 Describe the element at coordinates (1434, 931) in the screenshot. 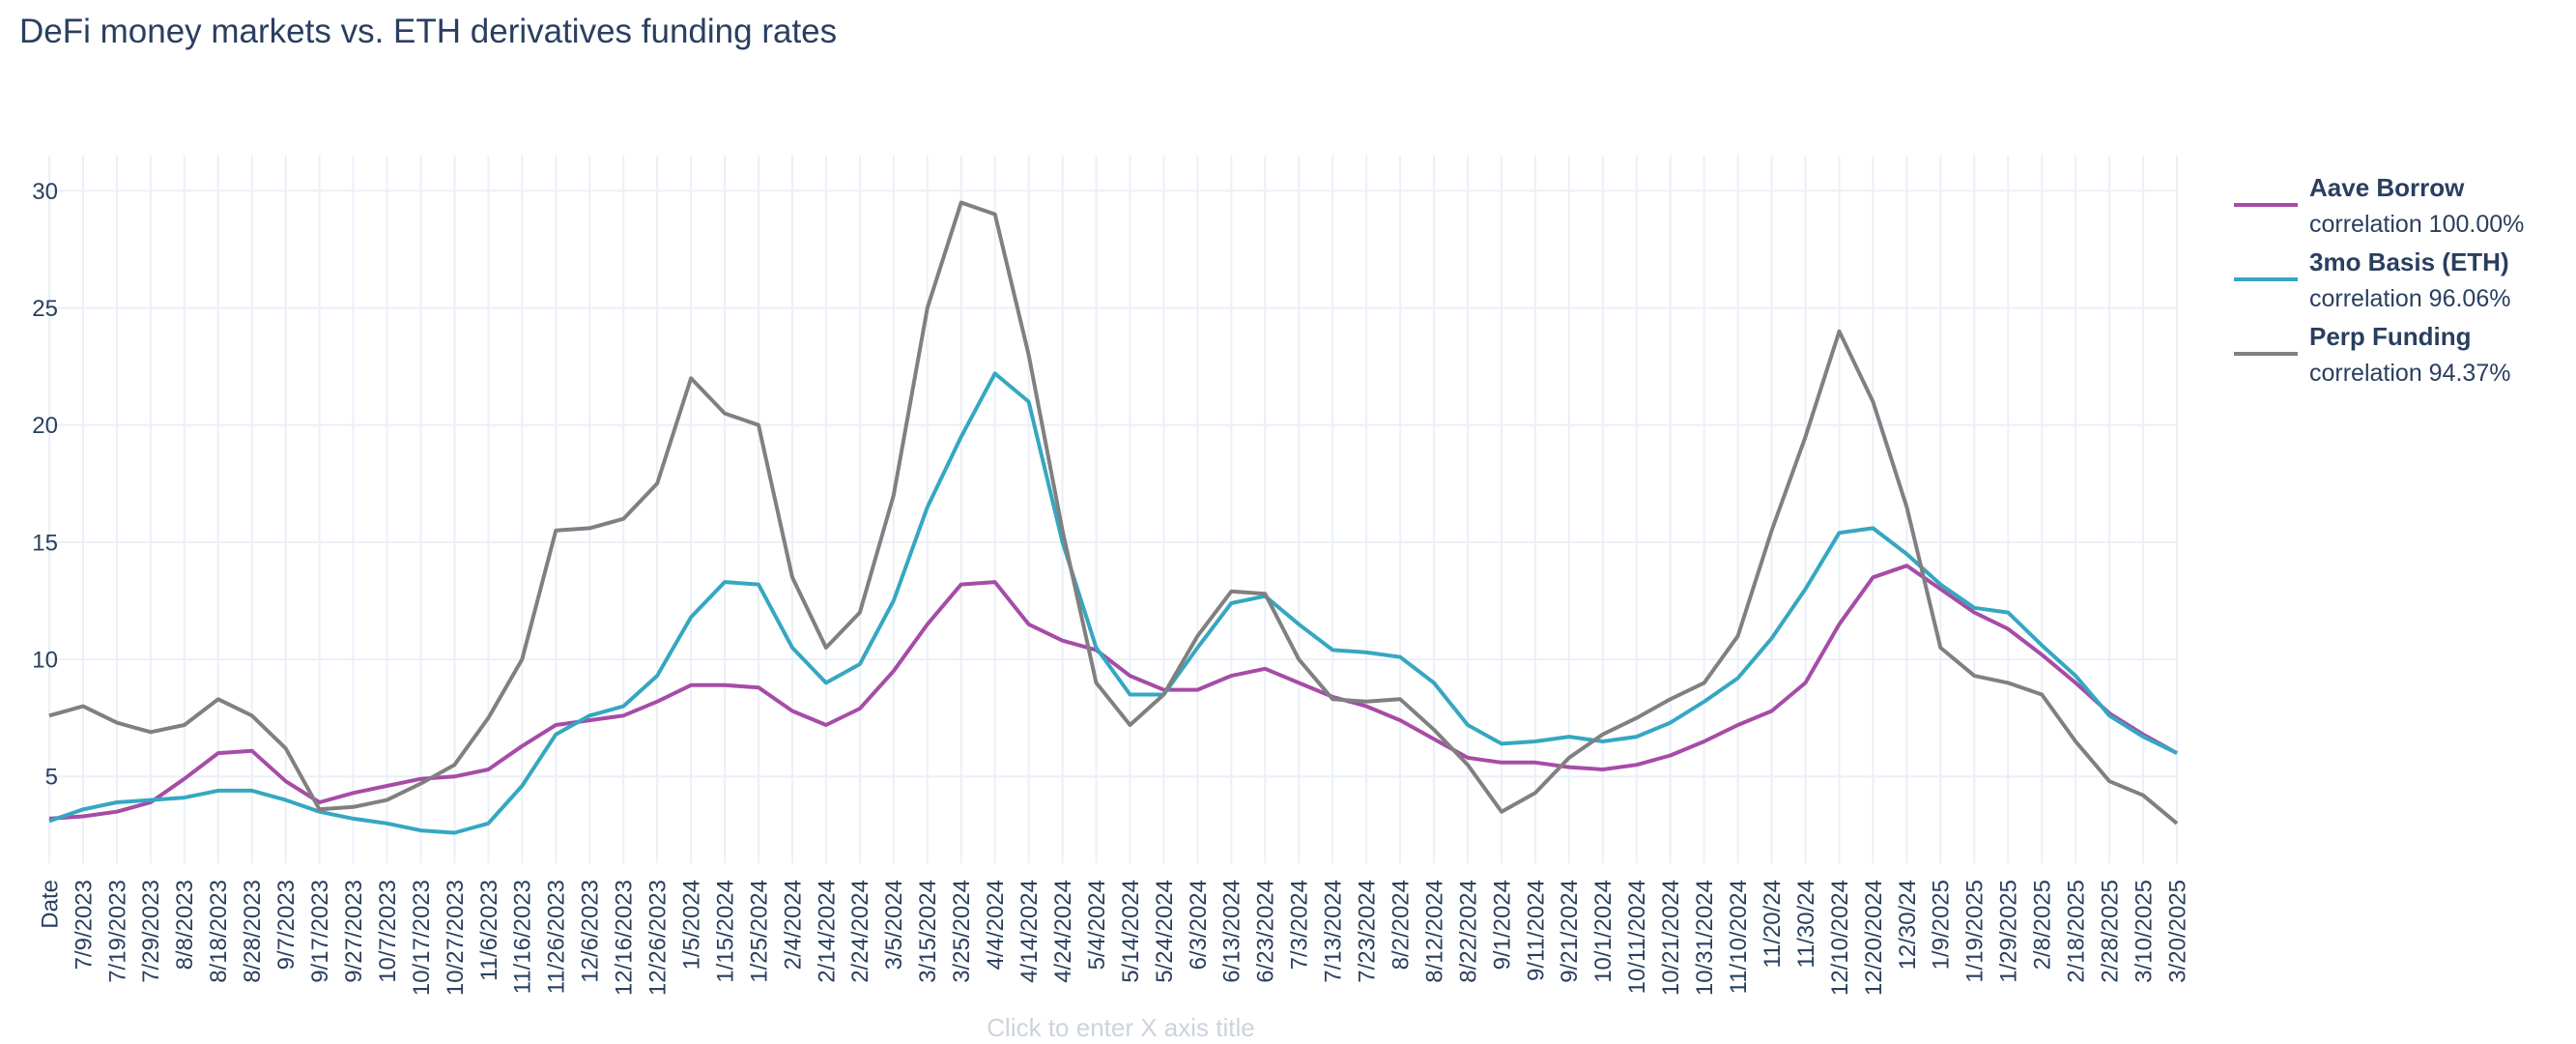

I see `x-tick-label: 8/12/2024` at that location.